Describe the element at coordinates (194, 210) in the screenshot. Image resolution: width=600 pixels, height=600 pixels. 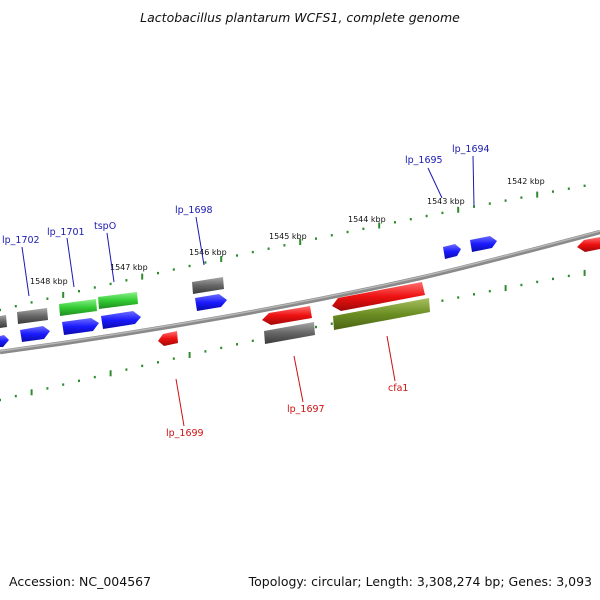
I see `gene-label-lp_1698: lp_1698` at that location.